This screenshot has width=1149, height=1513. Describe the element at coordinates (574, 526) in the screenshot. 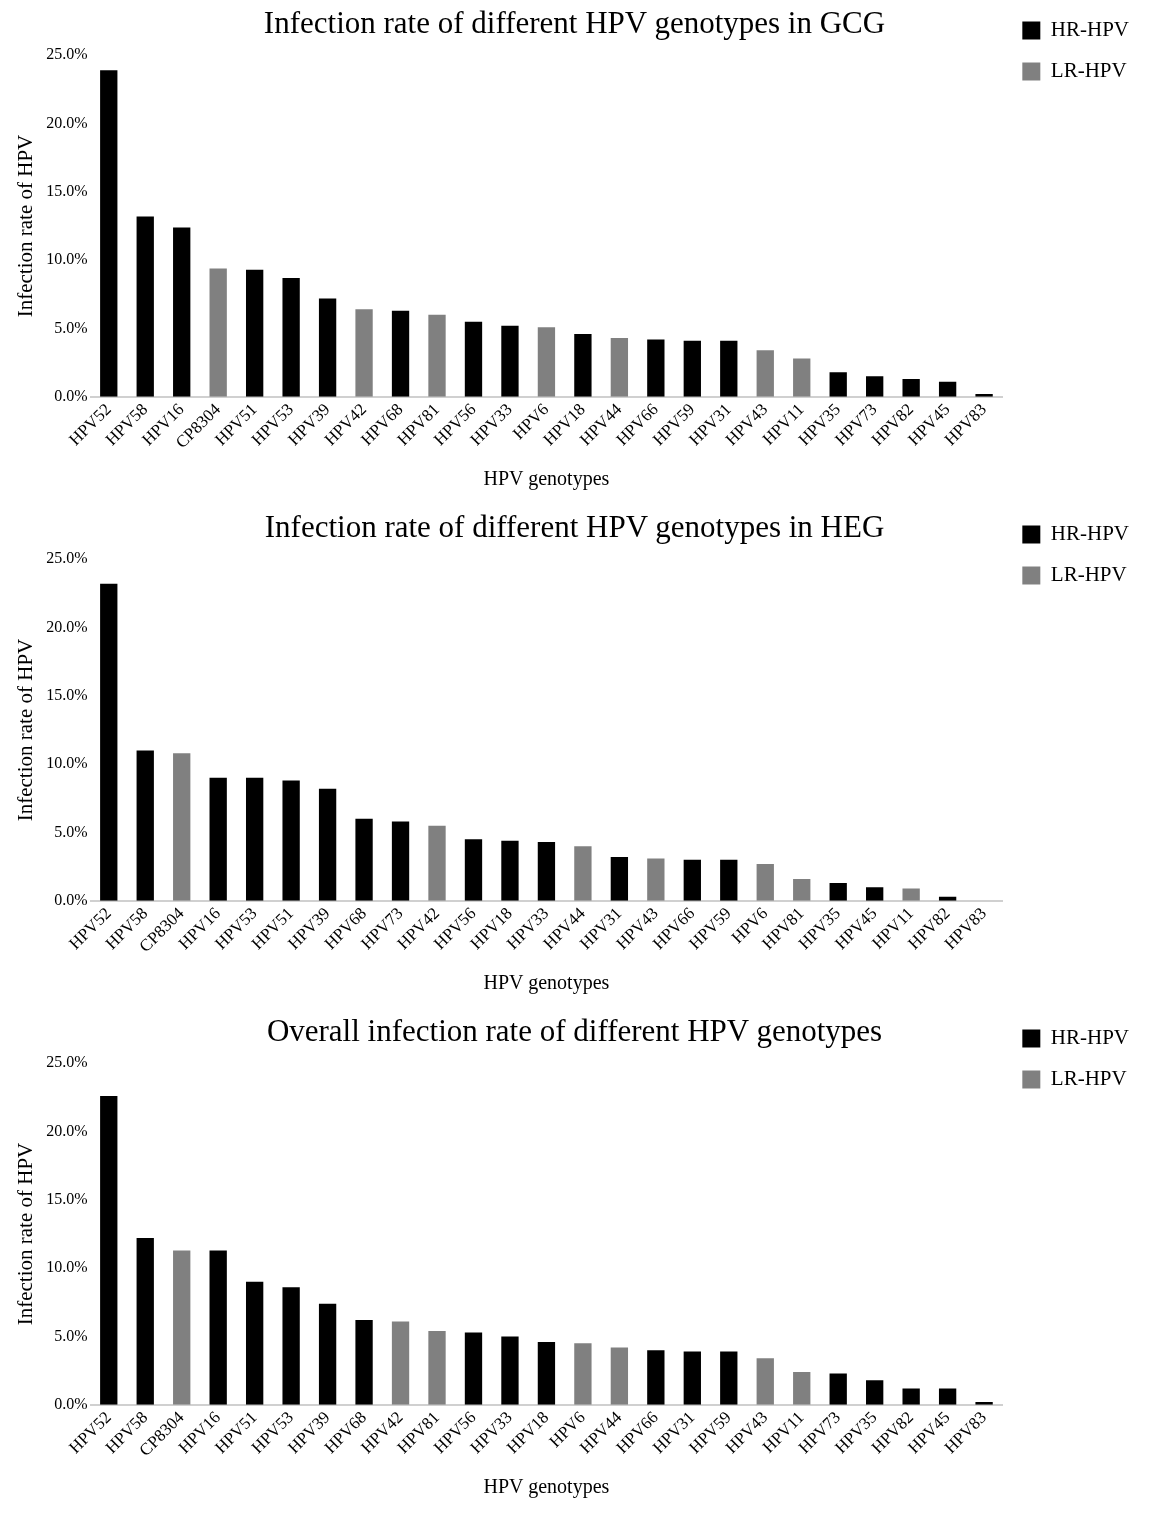

I see `chart-title: Infection rate of different HPV genotypes in HEG` at that location.